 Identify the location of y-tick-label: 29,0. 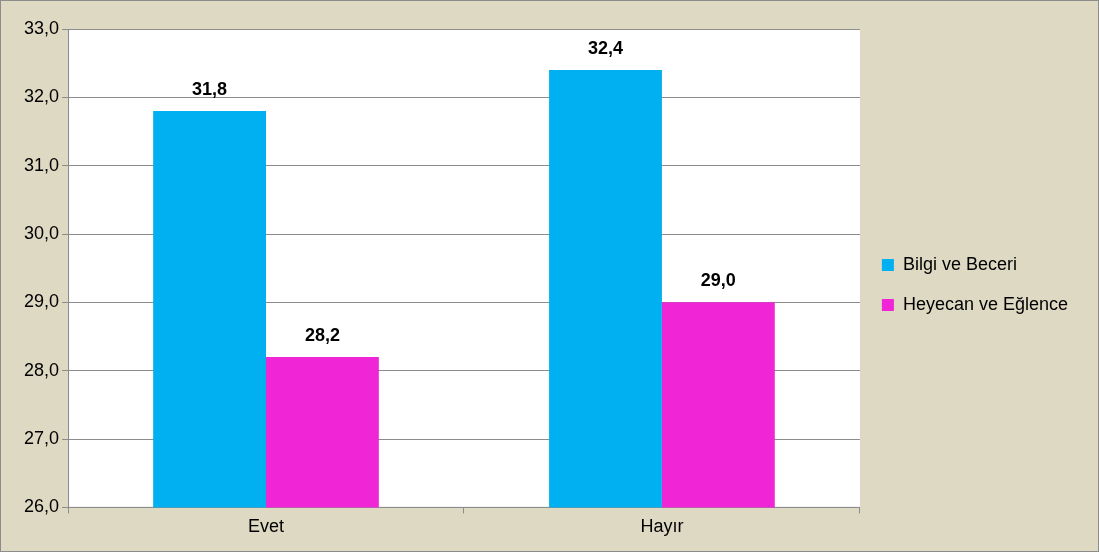
(41, 301).